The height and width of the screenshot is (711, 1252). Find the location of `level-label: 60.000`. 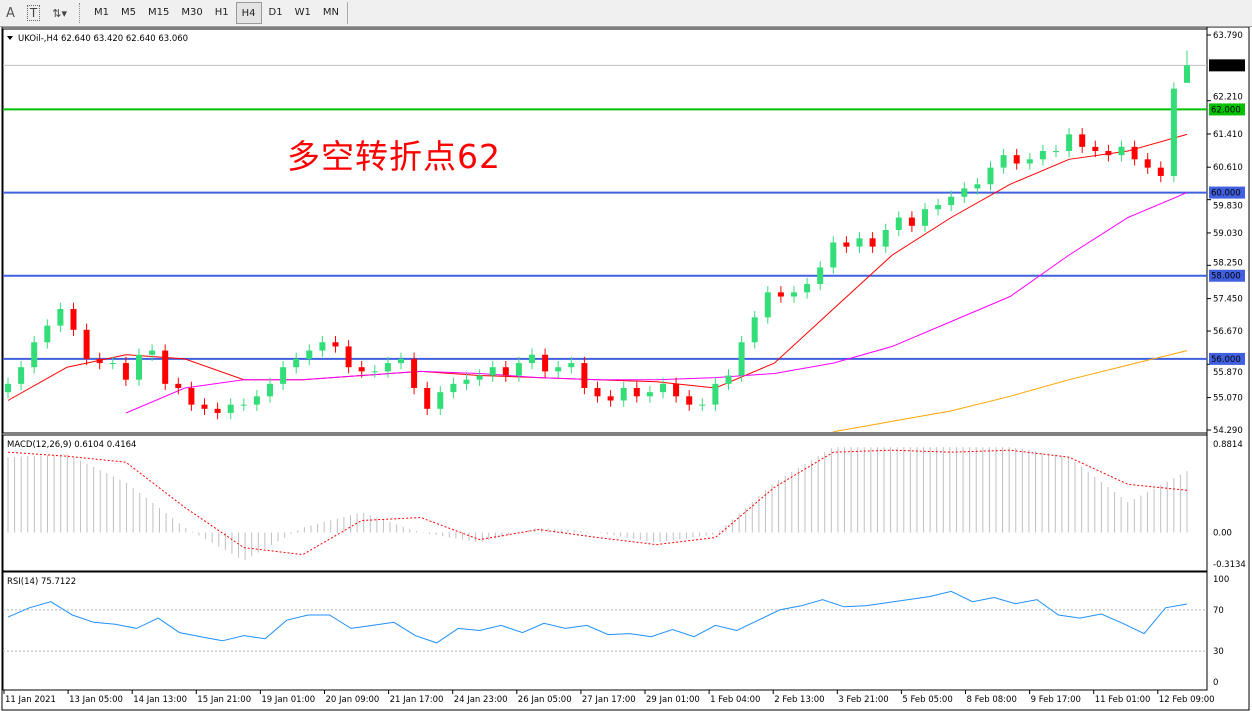

level-label: 60.000 is located at coordinates (1226, 194).